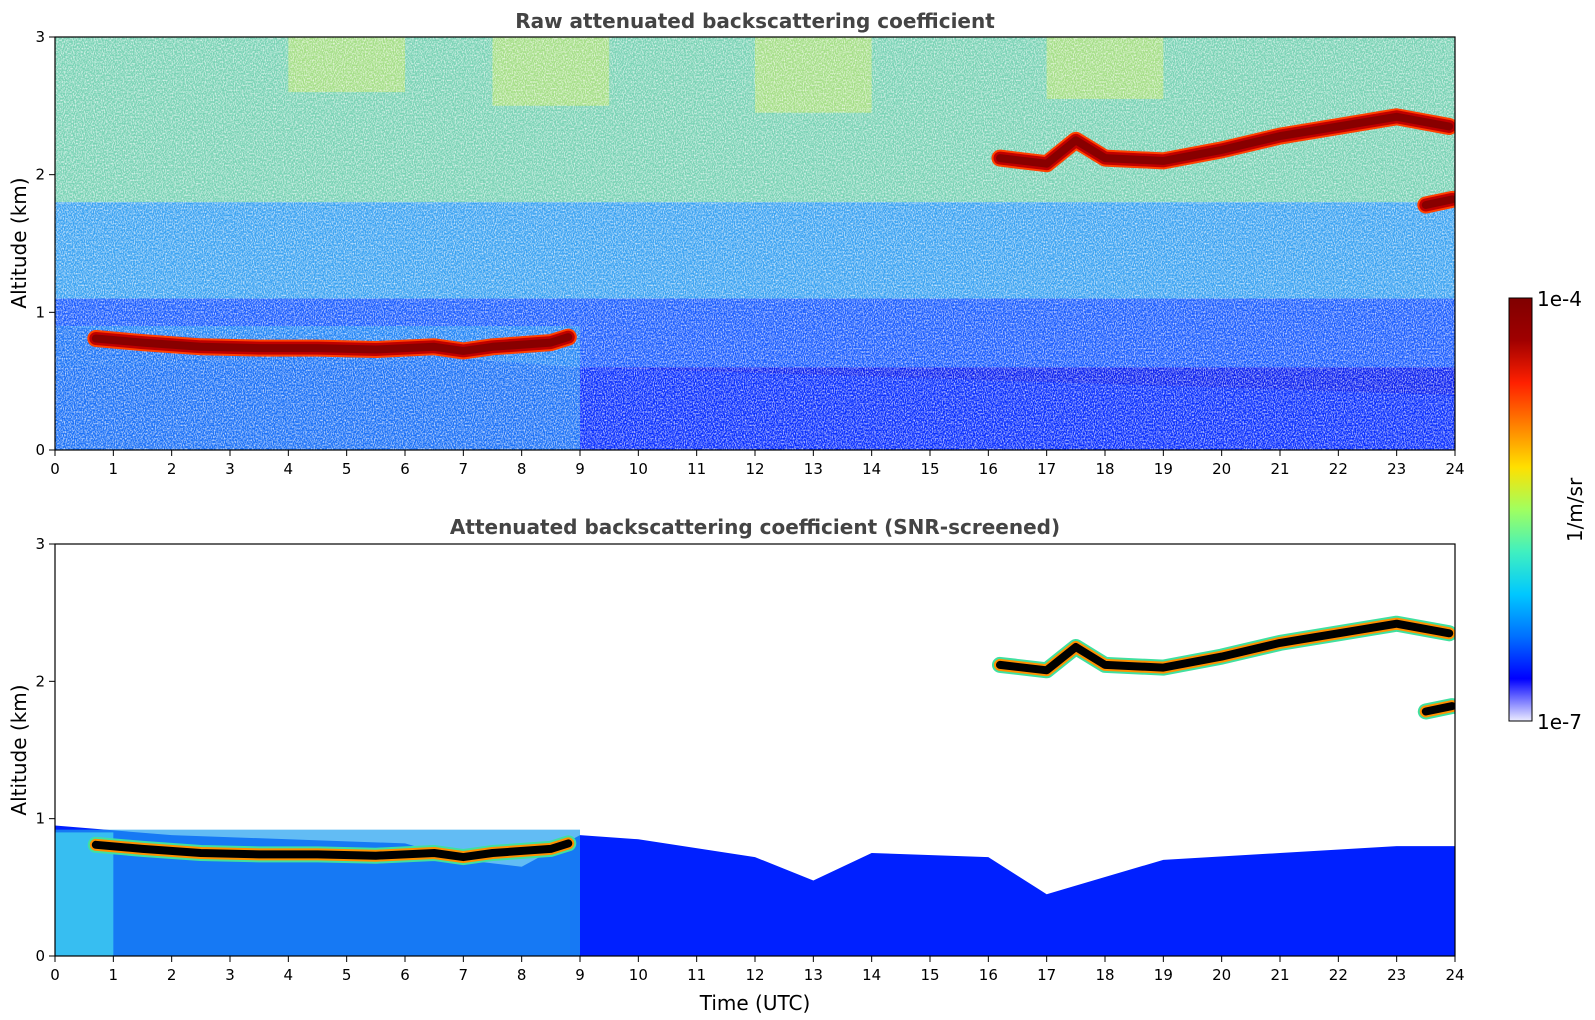 This screenshot has width=1595, height=1020. What do you see at coordinates (1520, 509) in the screenshot?
I see `colorbar-bar` at bounding box center [1520, 509].